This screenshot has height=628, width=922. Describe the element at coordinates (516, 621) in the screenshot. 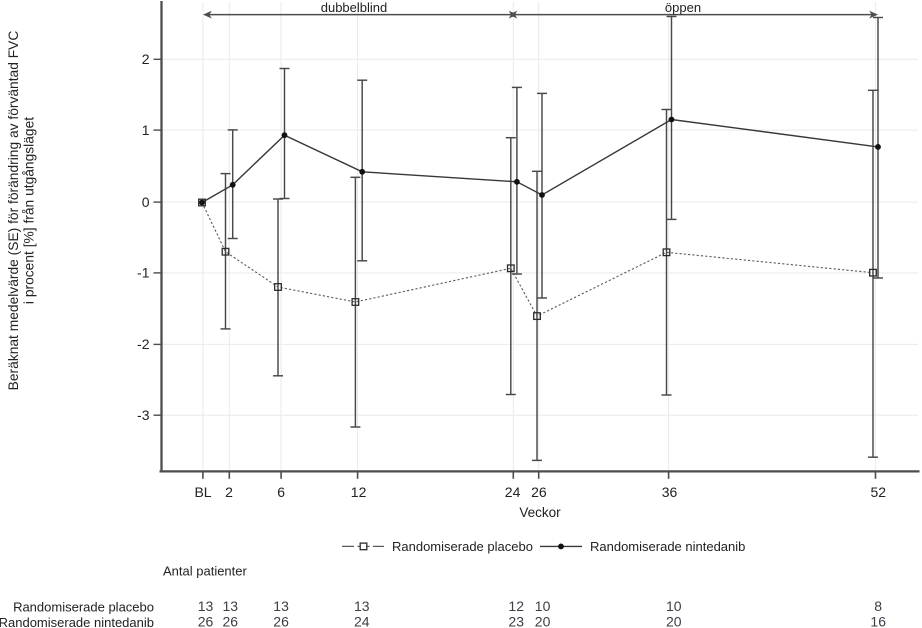

I see `svg-text: 23` at that location.